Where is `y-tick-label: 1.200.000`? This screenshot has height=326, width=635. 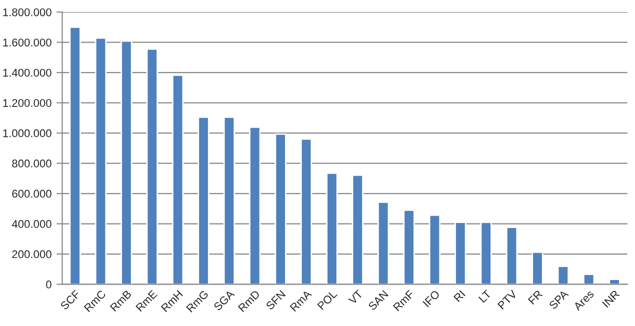
y-tick-label: 1.200.000 is located at coordinates (27, 103).